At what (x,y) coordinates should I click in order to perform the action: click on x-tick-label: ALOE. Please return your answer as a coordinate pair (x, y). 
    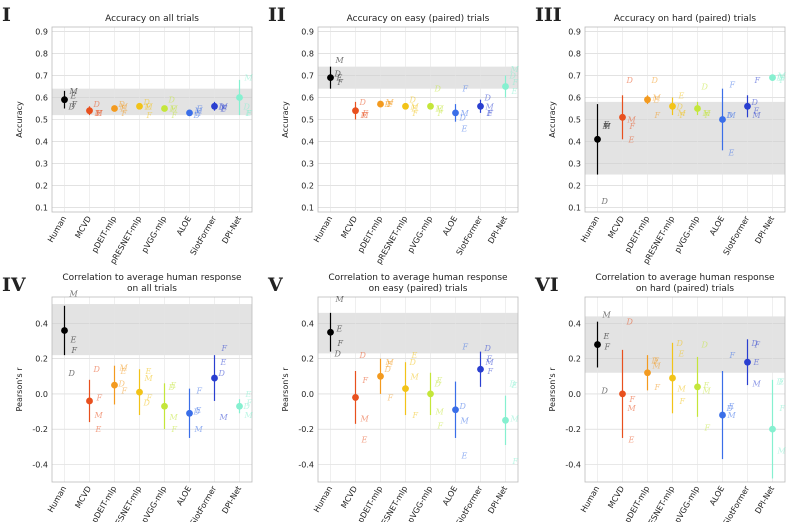
    Looking at the image, I should click on (717, 226).